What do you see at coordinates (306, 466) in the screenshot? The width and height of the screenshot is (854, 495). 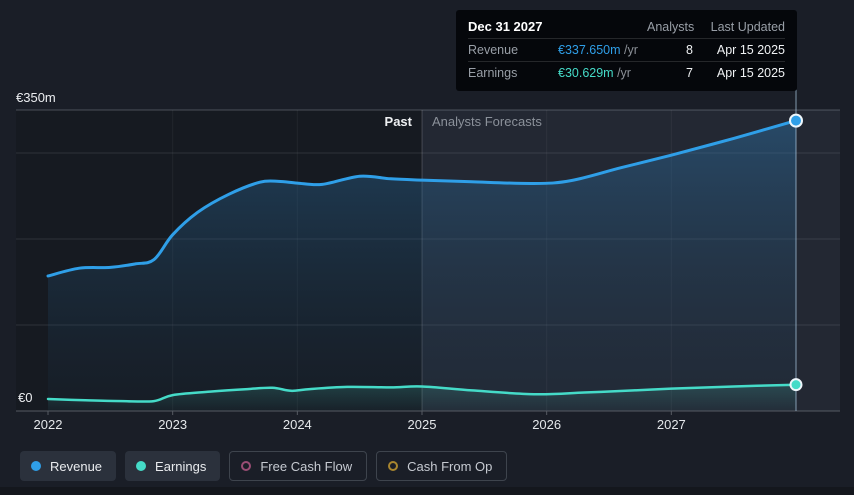 I see `legend-label-free-cash-flow: Free Cash Flow` at bounding box center [306, 466].